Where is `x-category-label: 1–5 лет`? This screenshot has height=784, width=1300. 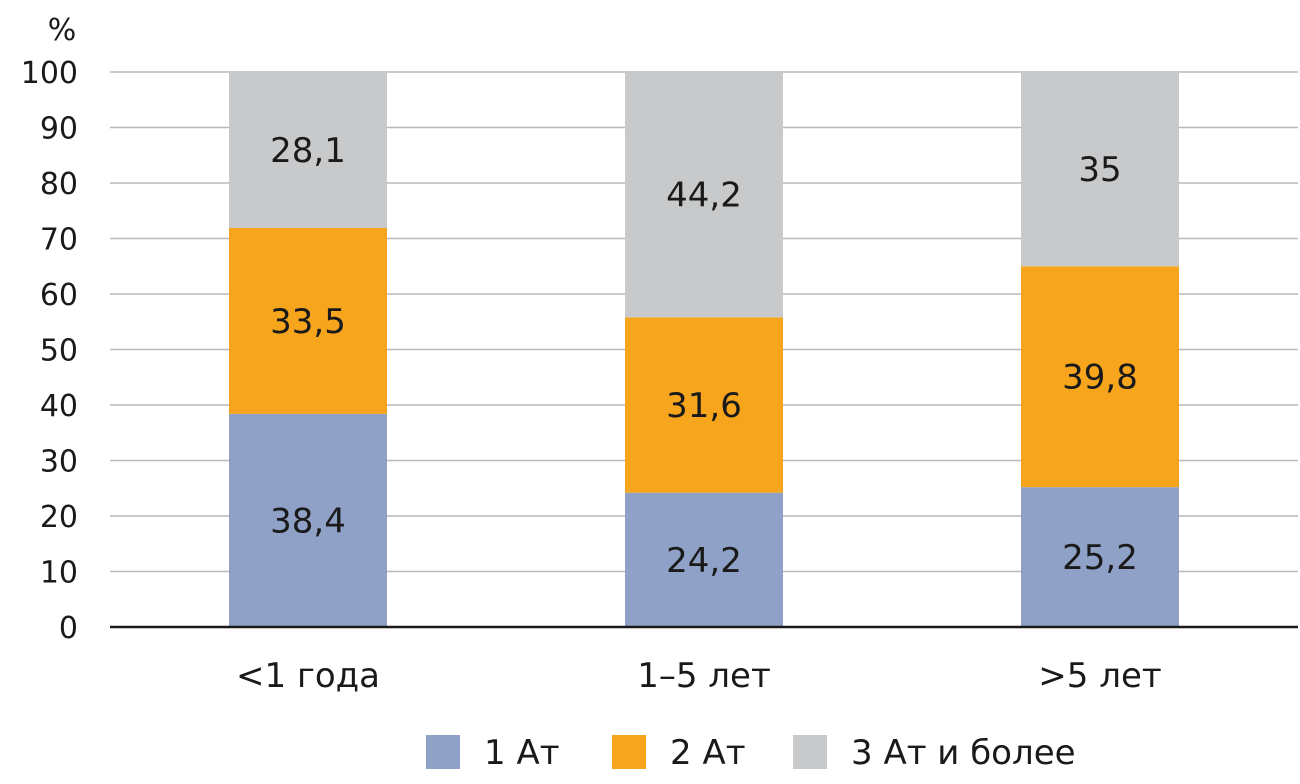
x-category-label: 1–5 лет is located at coordinates (704, 676).